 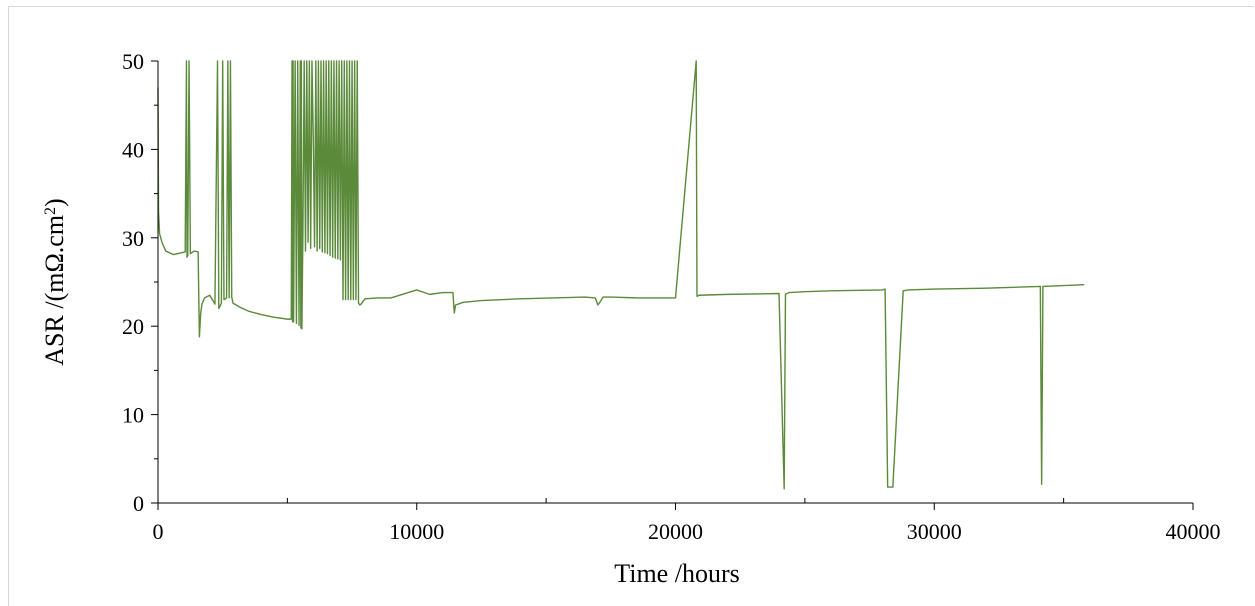 What do you see at coordinates (133, 149) in the screenshot?
I see `y-tick-label: 40` at bounding box center [133, 149].